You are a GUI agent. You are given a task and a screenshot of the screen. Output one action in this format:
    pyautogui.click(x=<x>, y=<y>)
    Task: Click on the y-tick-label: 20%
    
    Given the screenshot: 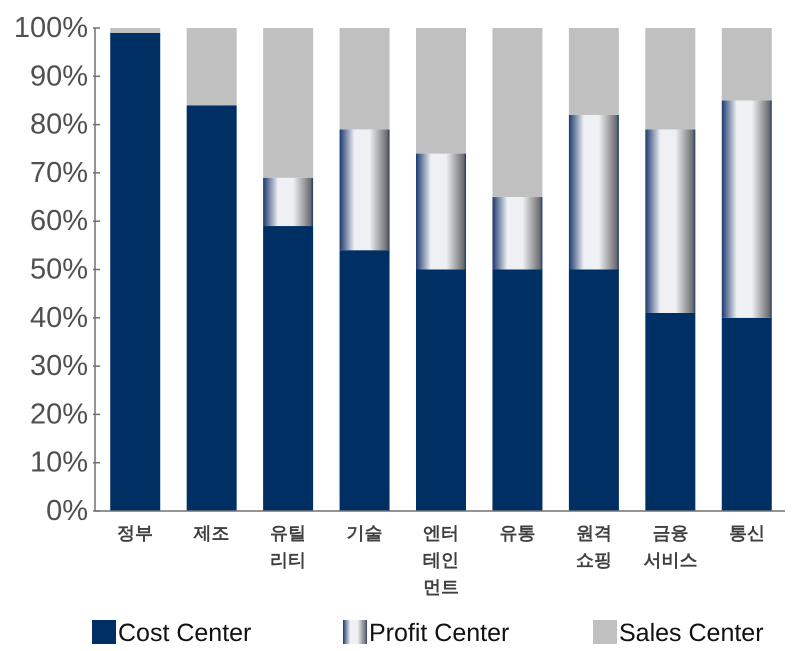 What is the action you would take?
    pyautogui.click(x=59, y=414)
    